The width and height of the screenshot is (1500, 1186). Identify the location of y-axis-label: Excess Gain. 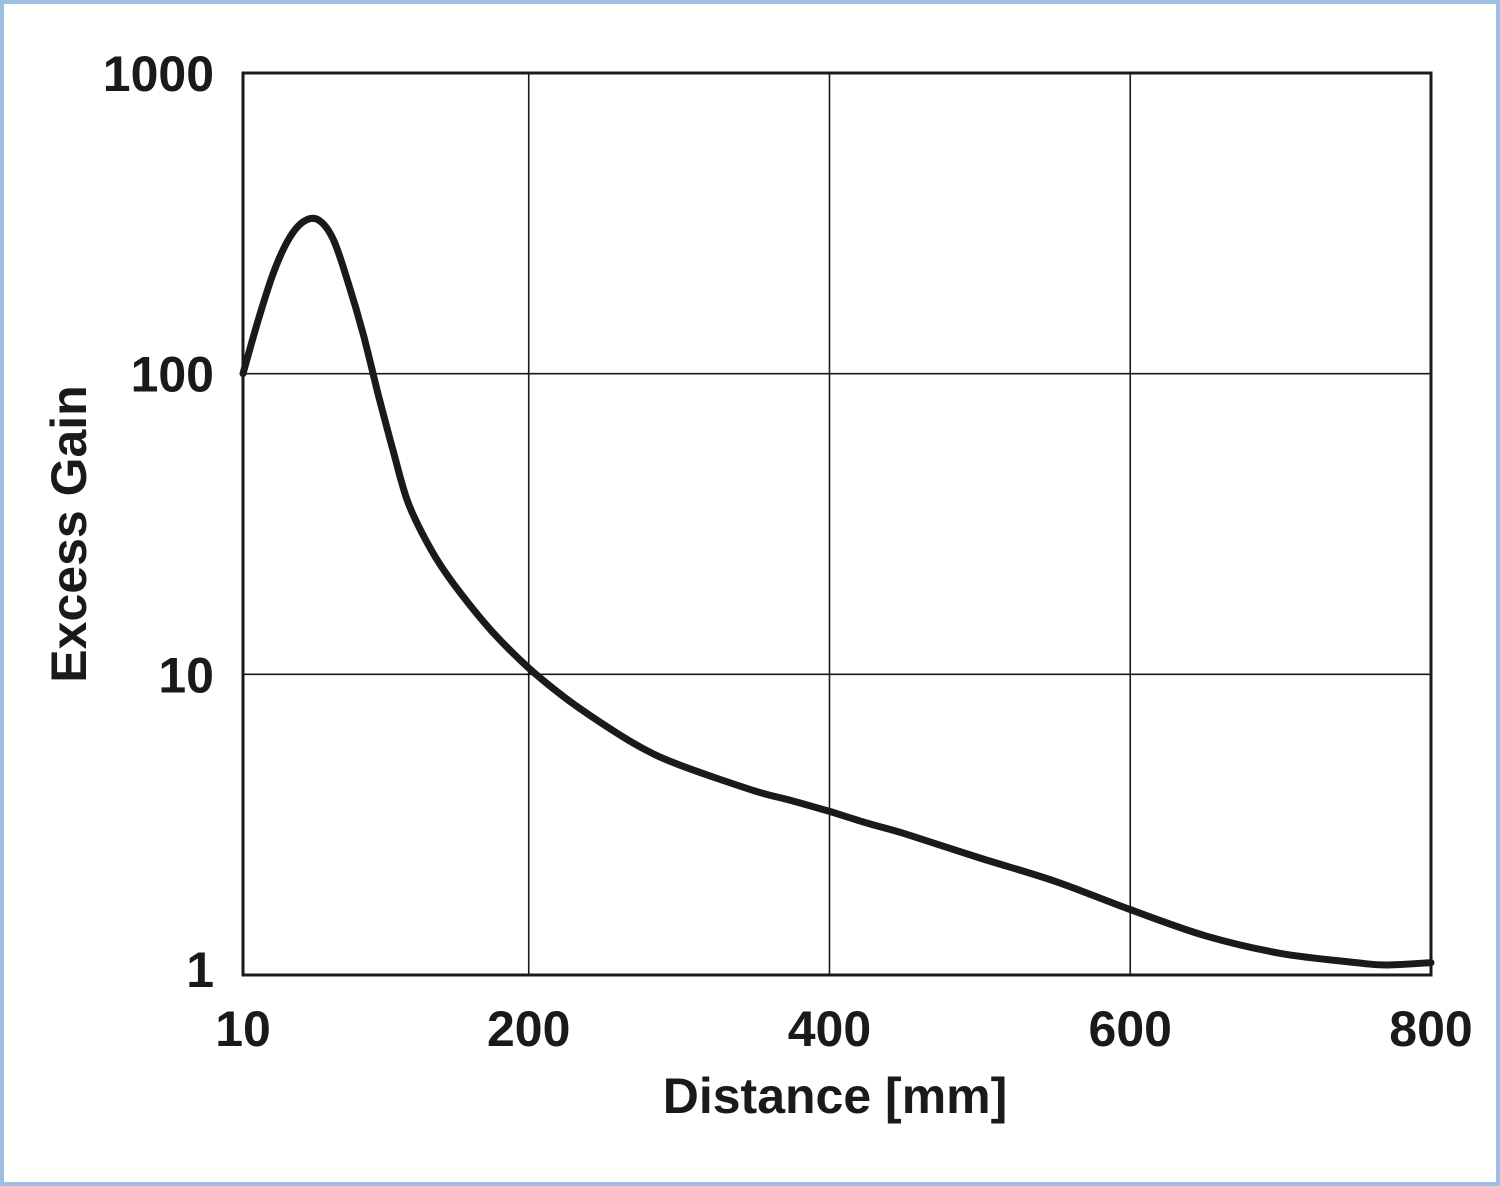
(69, 533).